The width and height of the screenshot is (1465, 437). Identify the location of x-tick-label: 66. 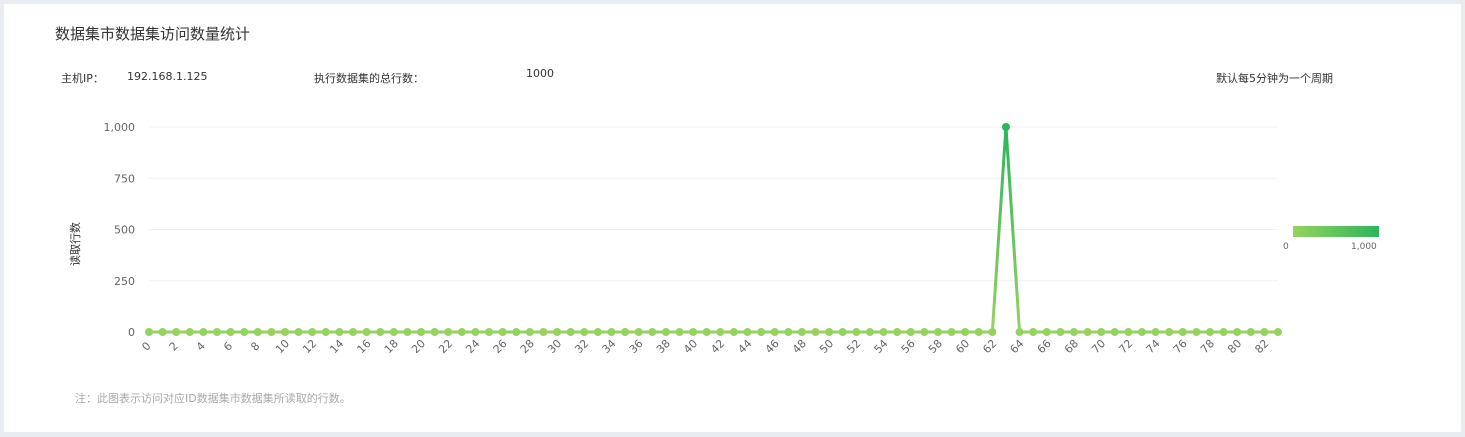
(1044, 346).